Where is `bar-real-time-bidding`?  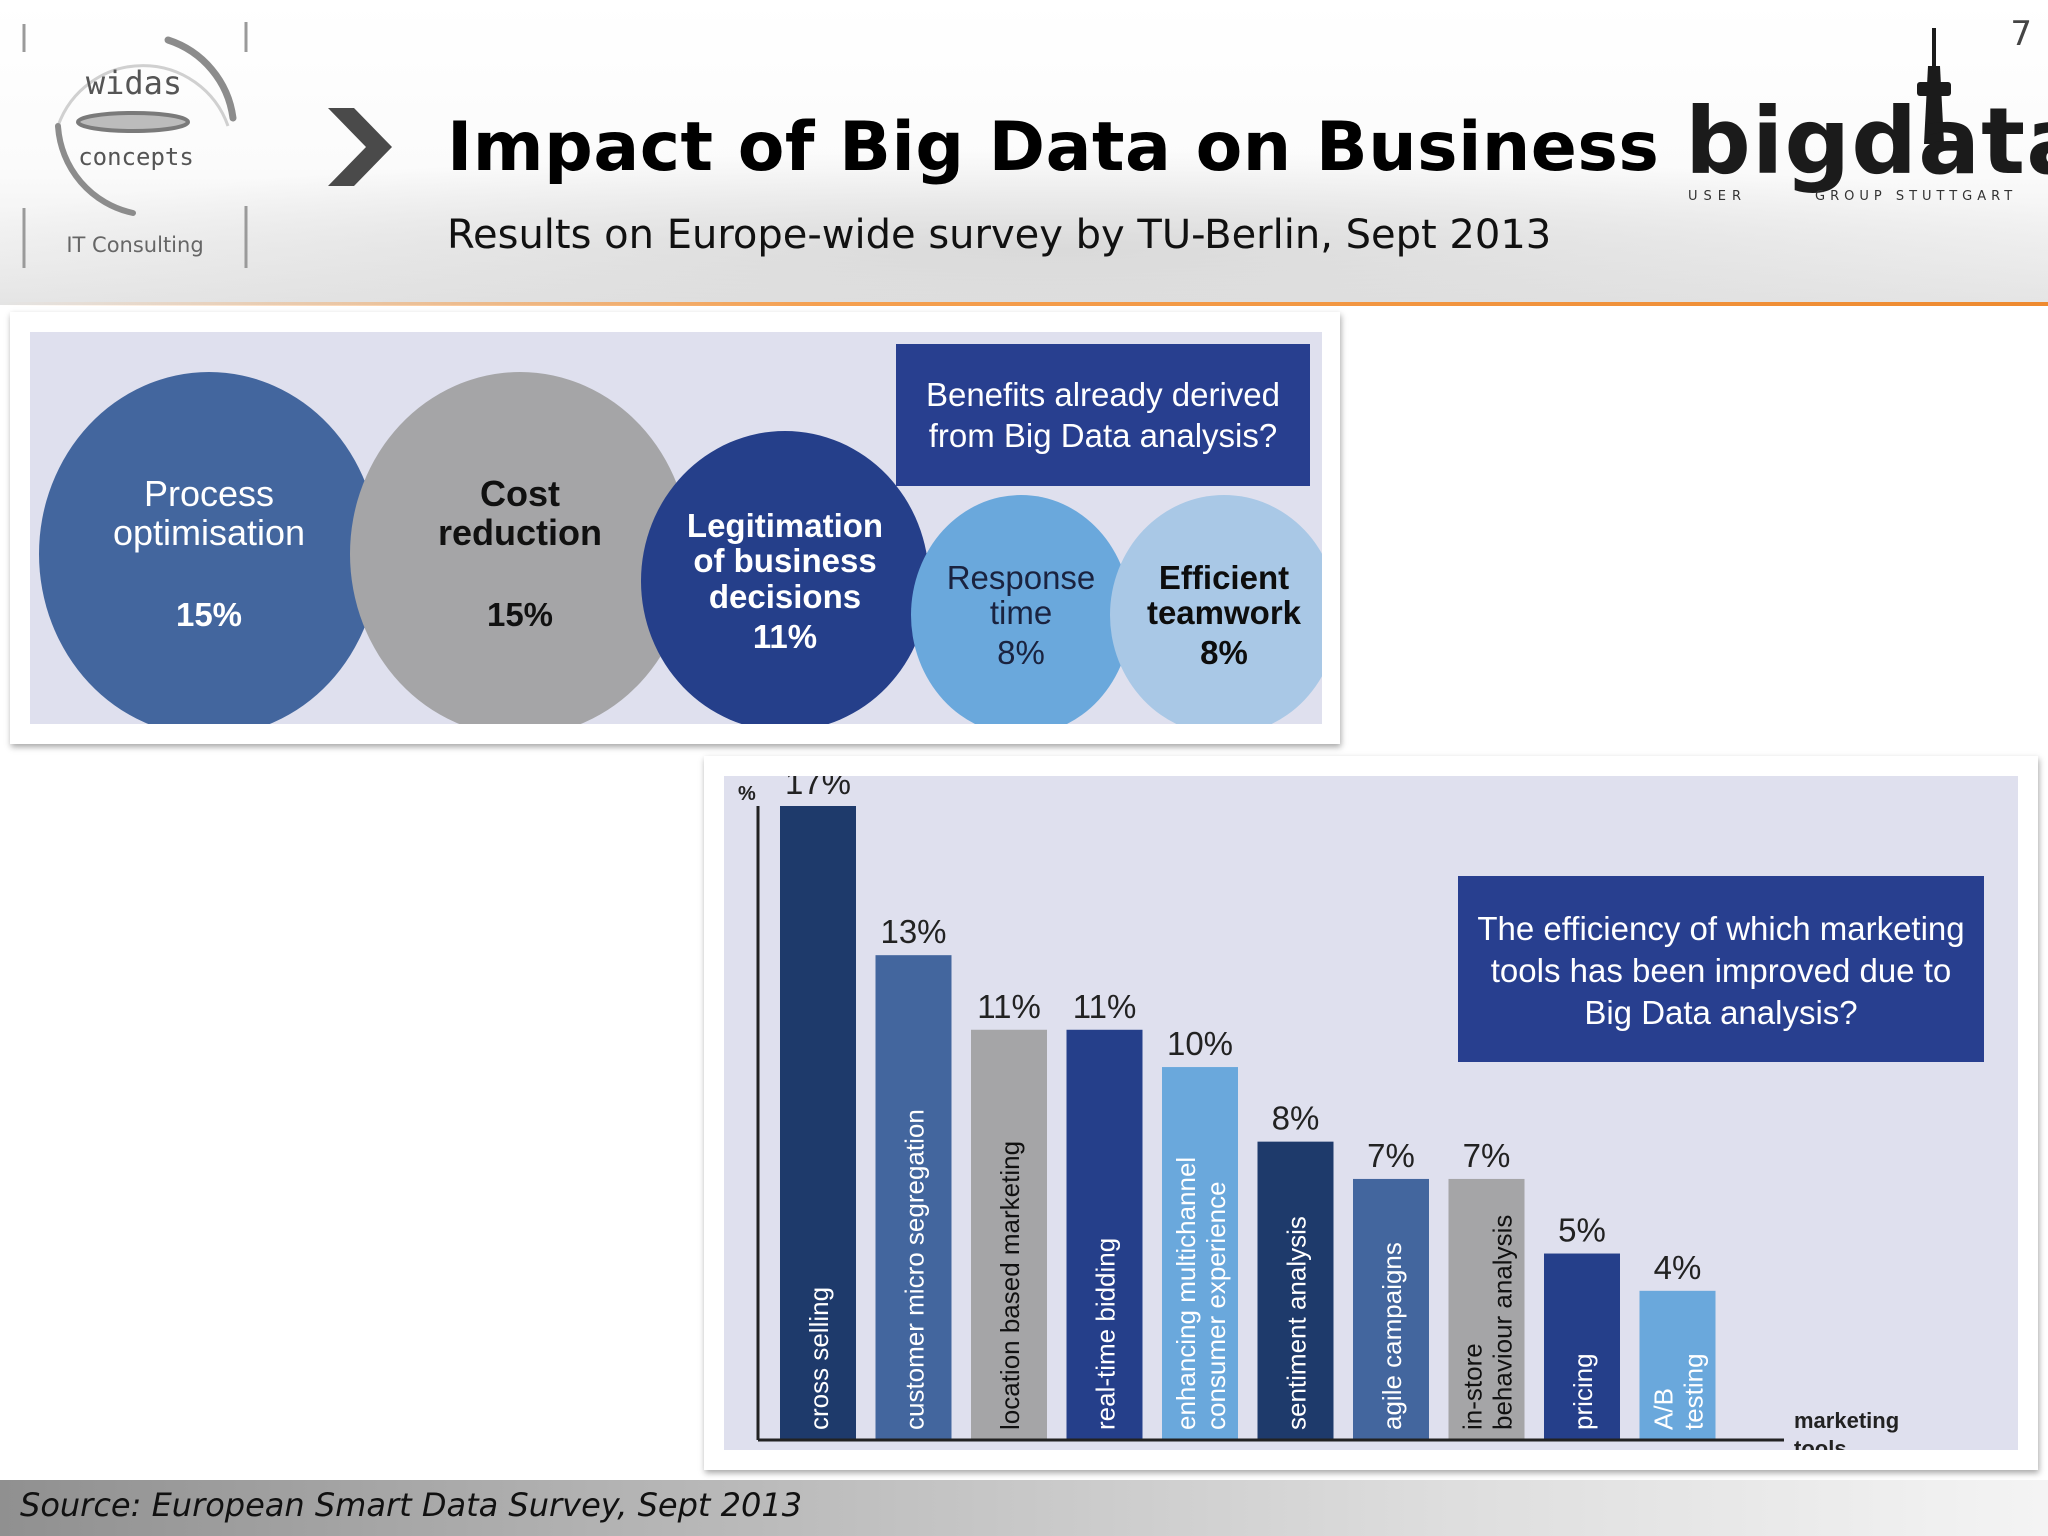 bar-real-time-bidding is located at coordinates (1104, 1234).